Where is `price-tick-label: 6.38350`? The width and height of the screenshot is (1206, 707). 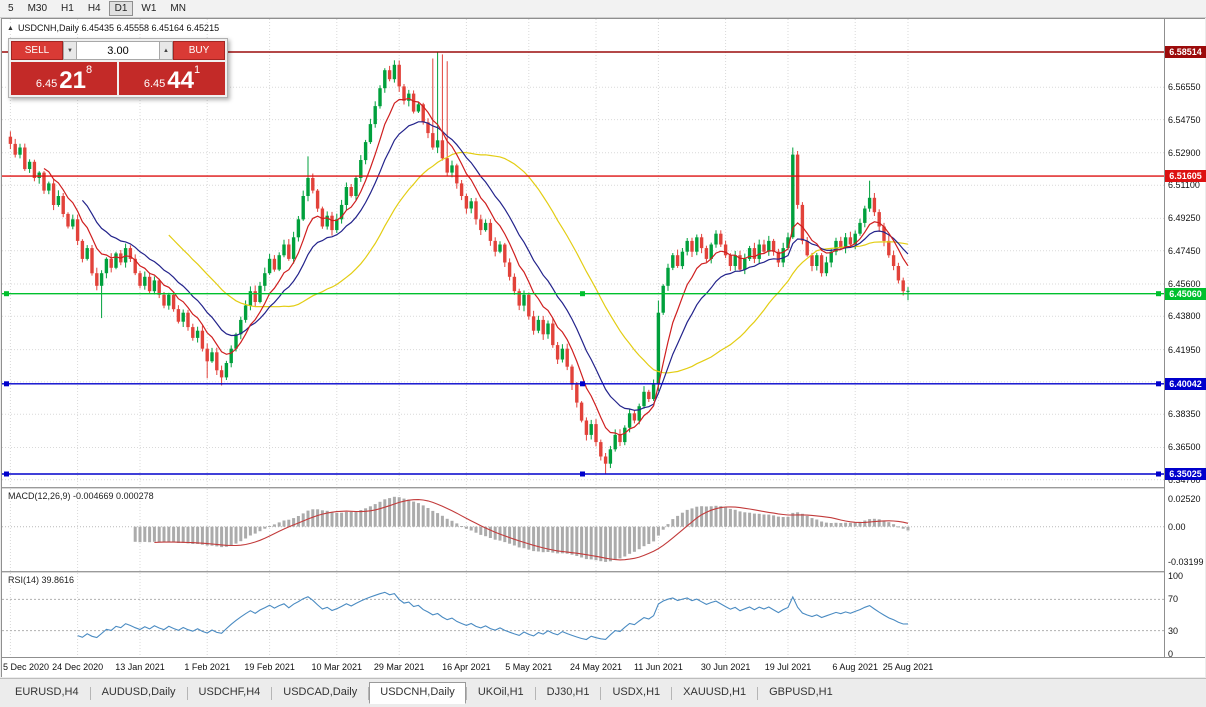
price-tick-label: 6.38350 is located at coordinates (1184, 414).